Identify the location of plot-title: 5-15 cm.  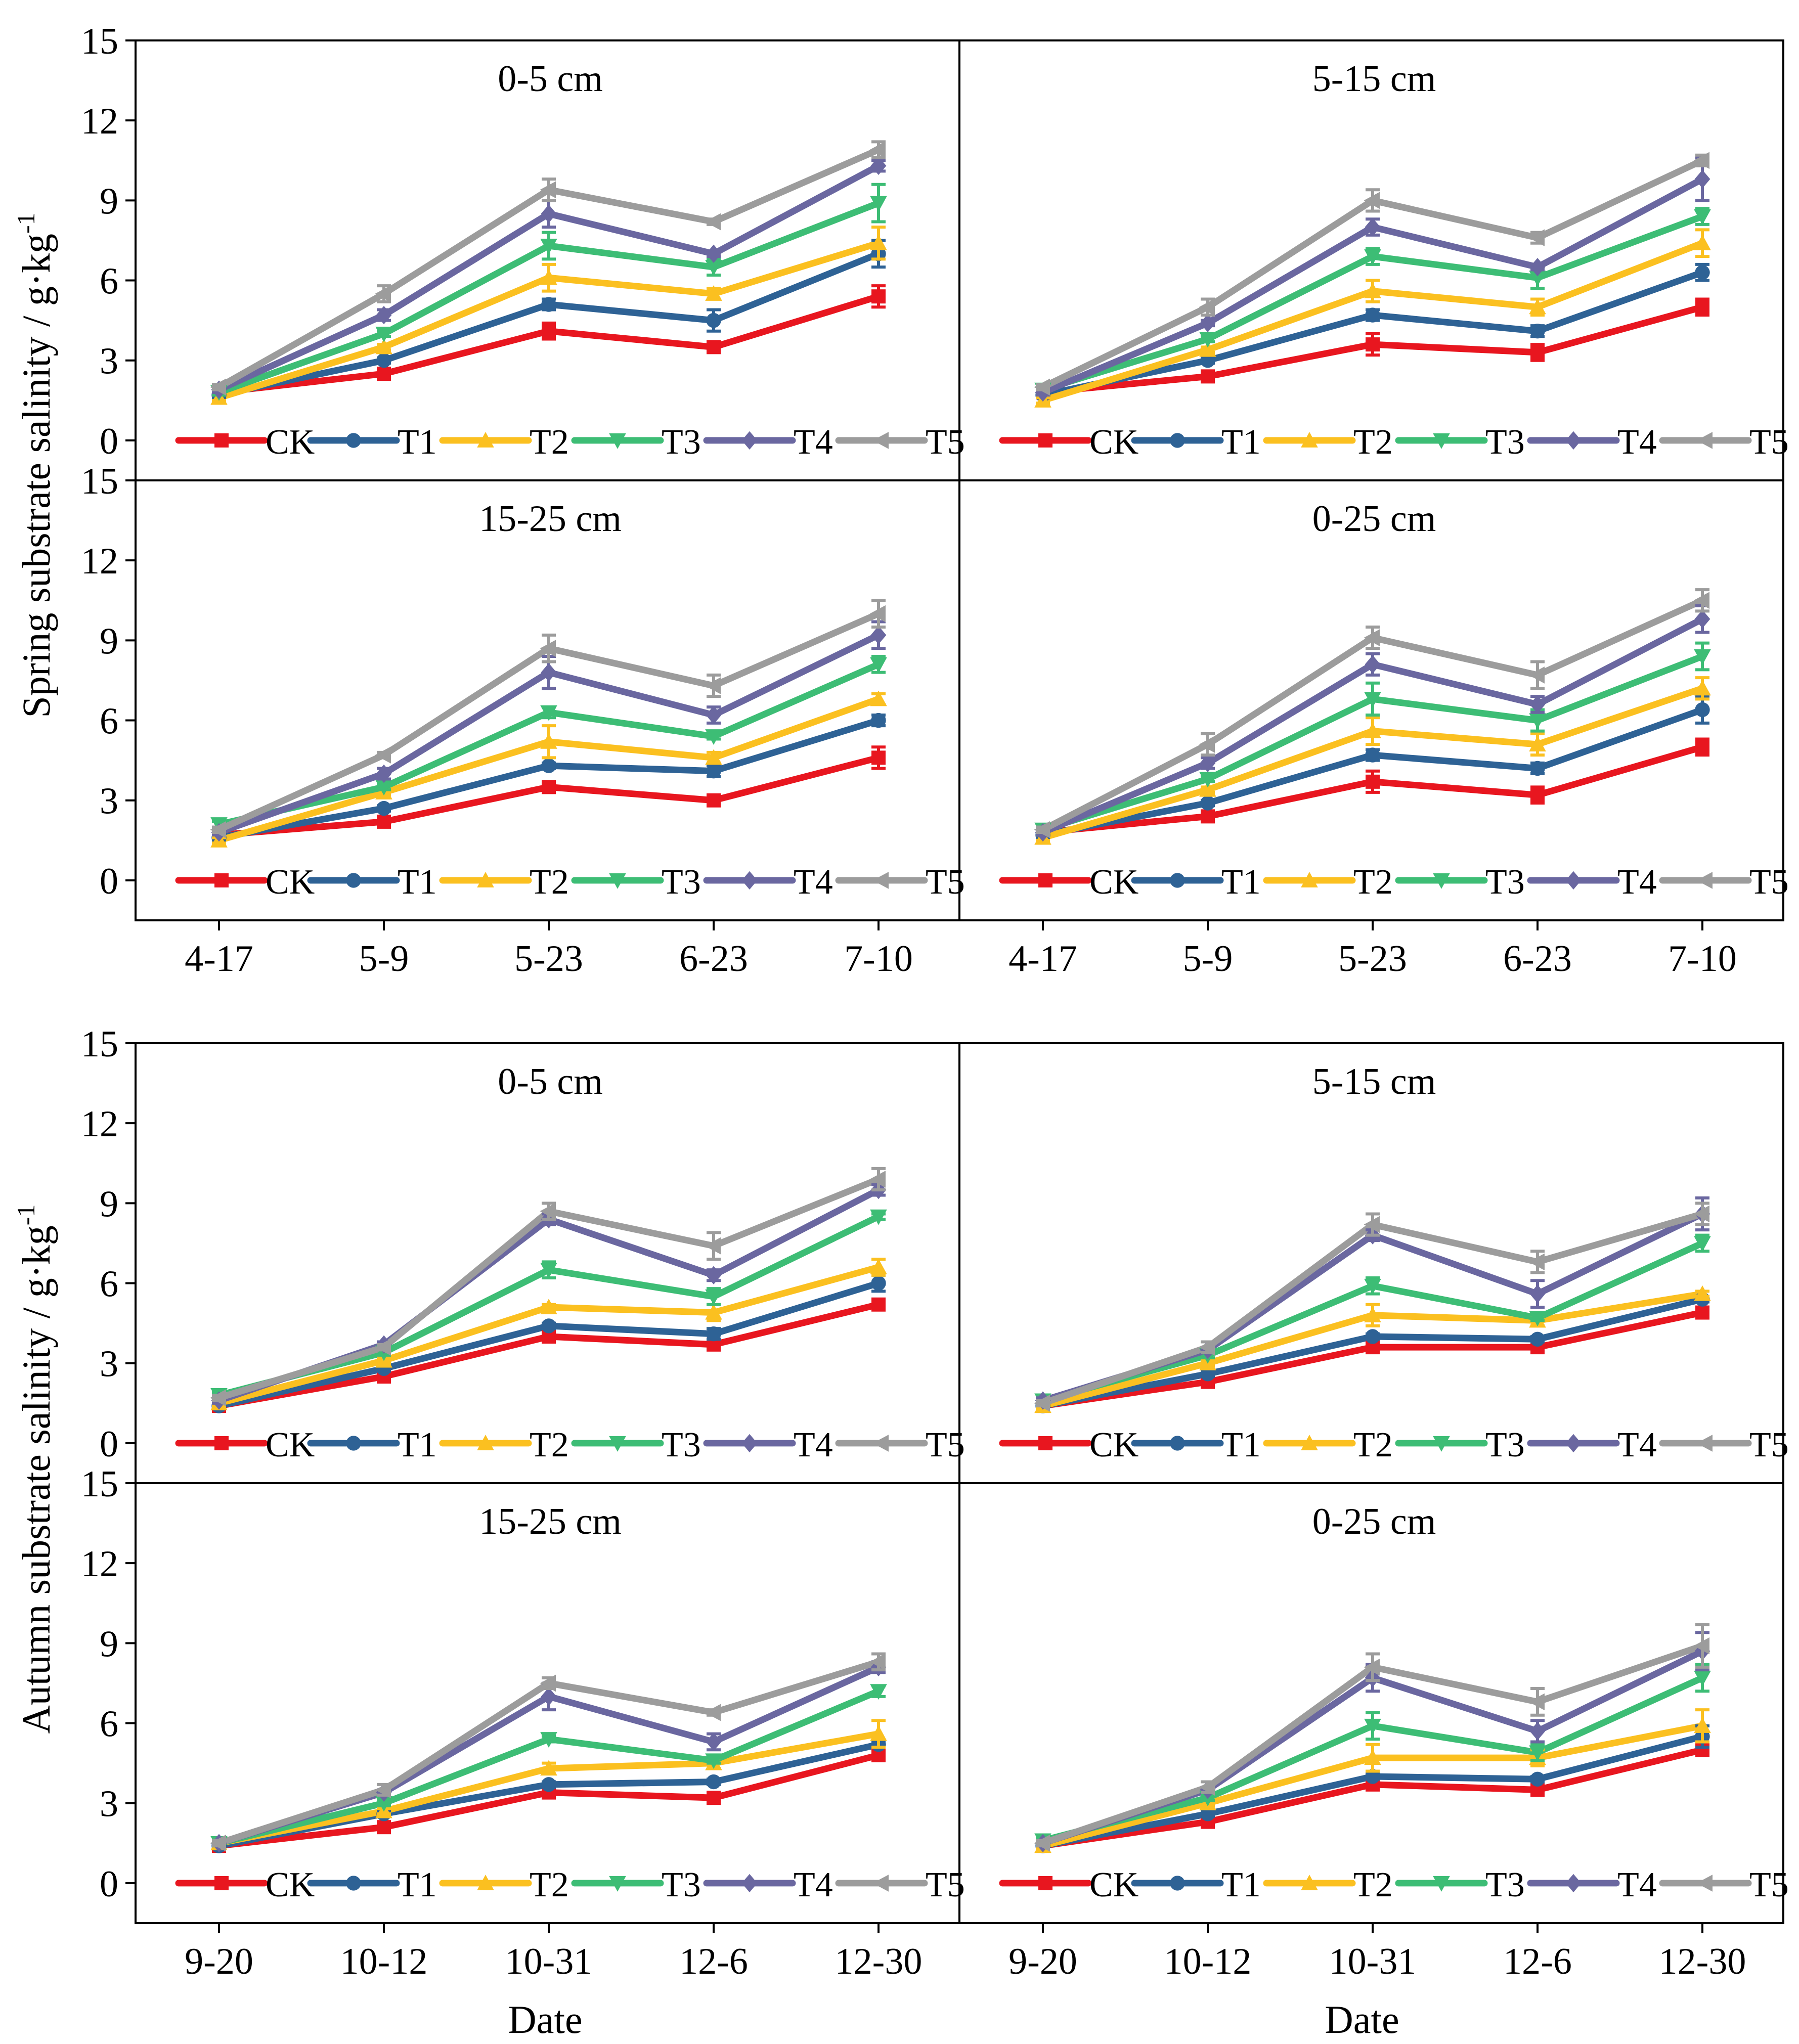
(1374, 79).